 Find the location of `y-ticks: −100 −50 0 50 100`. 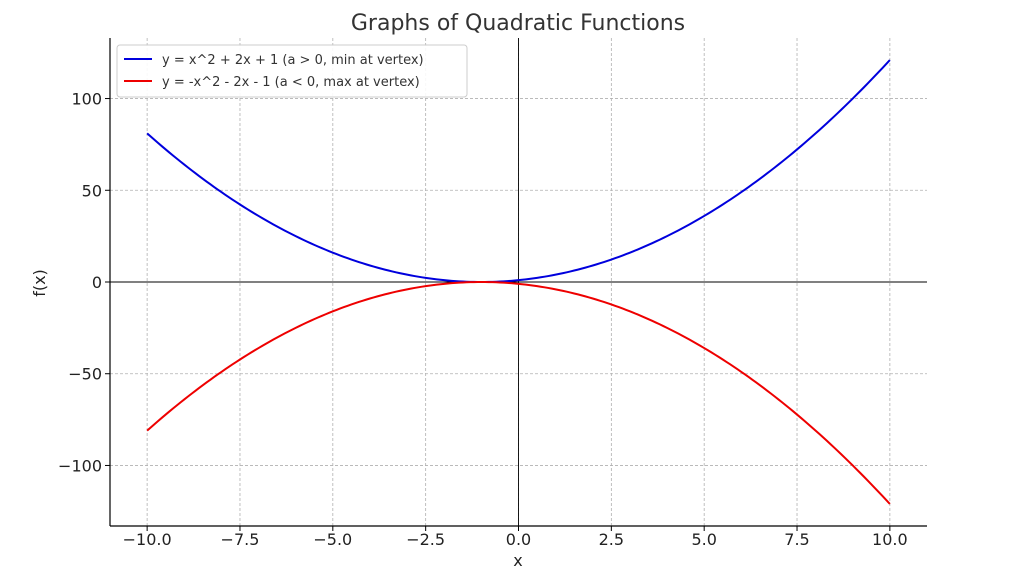

y-ticks: −100 −50 0 50 100 is located at coordinates (84, 282).